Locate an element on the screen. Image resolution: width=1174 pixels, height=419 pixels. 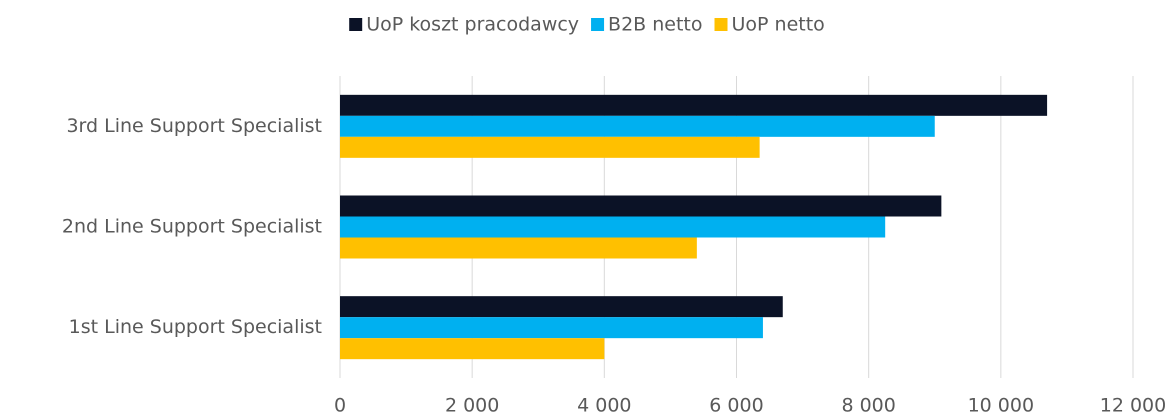
x-tick-label: 4 000 is located at coordinates (604, 406).